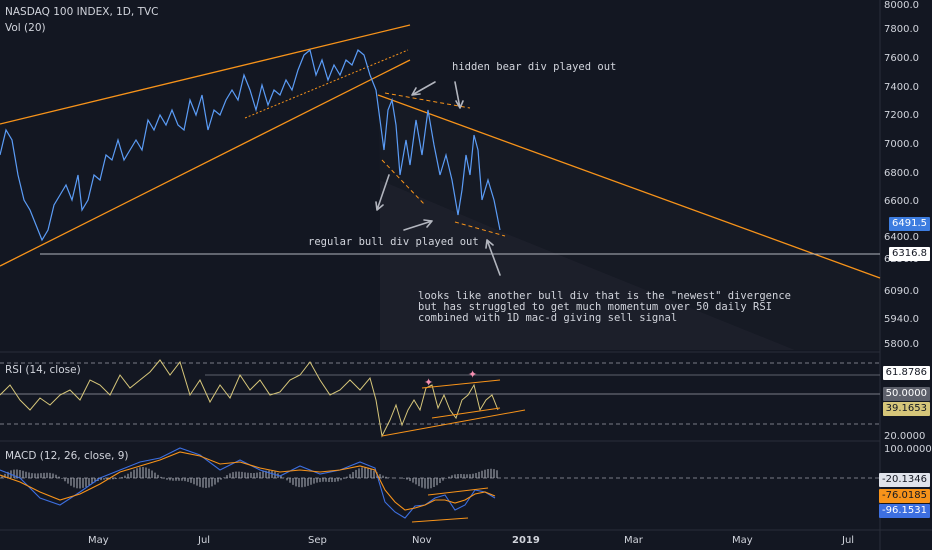 The image size is (932, 550). I want to click on macd-signal-tag: -76.0185, so click(904, 496).